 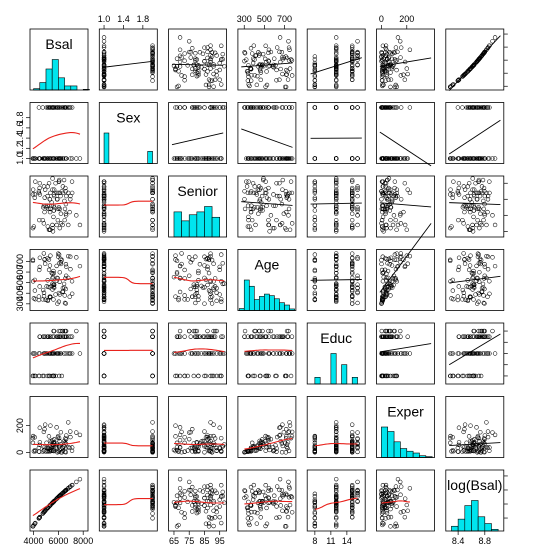 What do you see at coordinates (128, 444) in the screenshot?
I see `smooth-line` at bounding box center [128, 444].